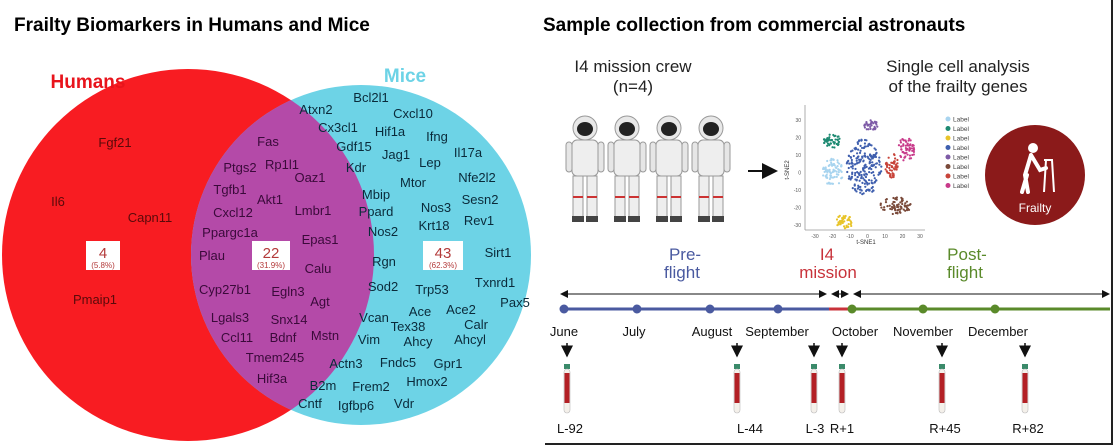  I want to click on humans-label: Humans, so click(88, 82).